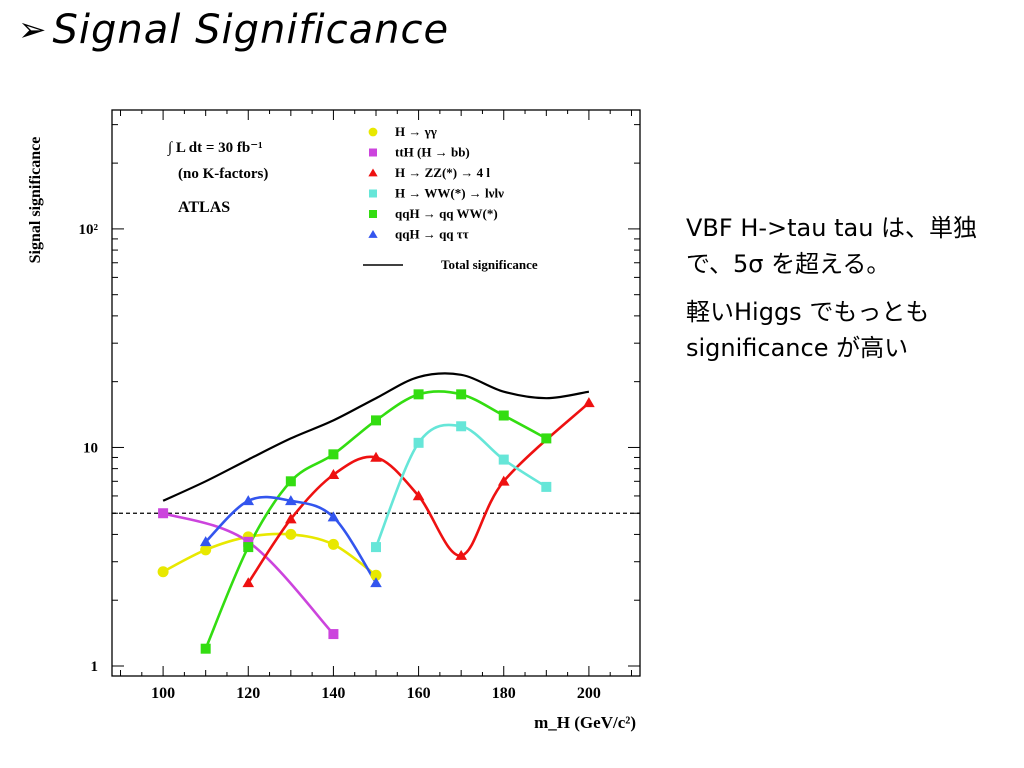 The width and height of the screenshot is (1024, 768). What do you see at coordinates (251, 30) in the screenshot?
I see `slide-title: Signal Significance` at bounding box center [251, 30].